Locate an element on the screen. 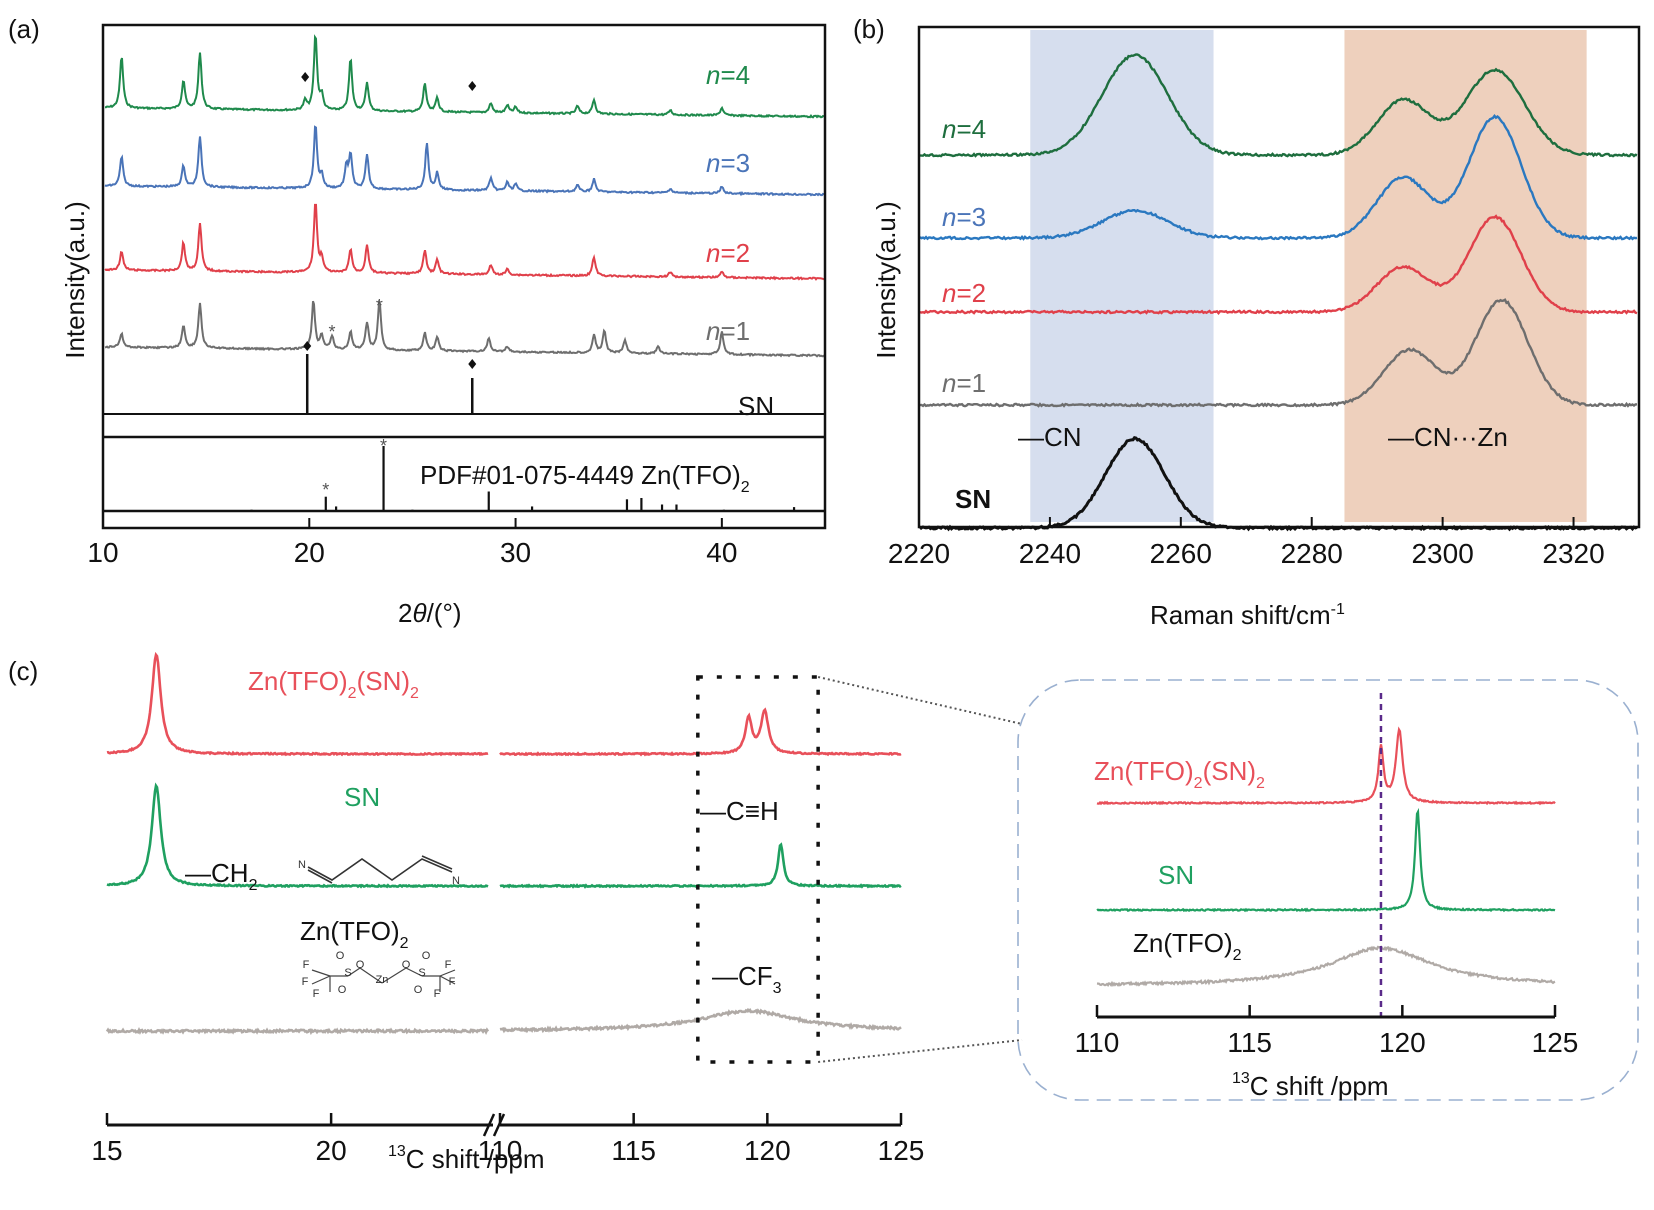 This screenshot has height=1210, width=1654. inset-label-zntfo: Zn(TFO)2 is located at coordinates (1187, 946).